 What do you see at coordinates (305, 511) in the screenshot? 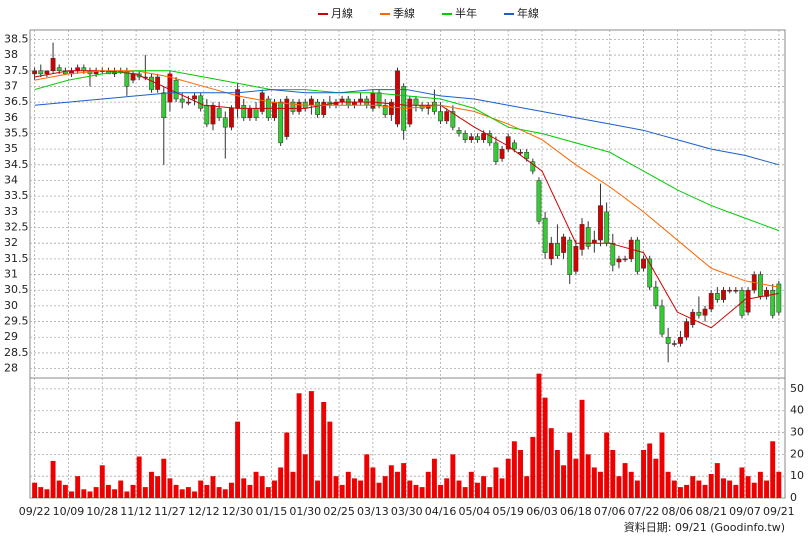
I see `x-tick-label: 01/30` at bounding box center [305, 511].